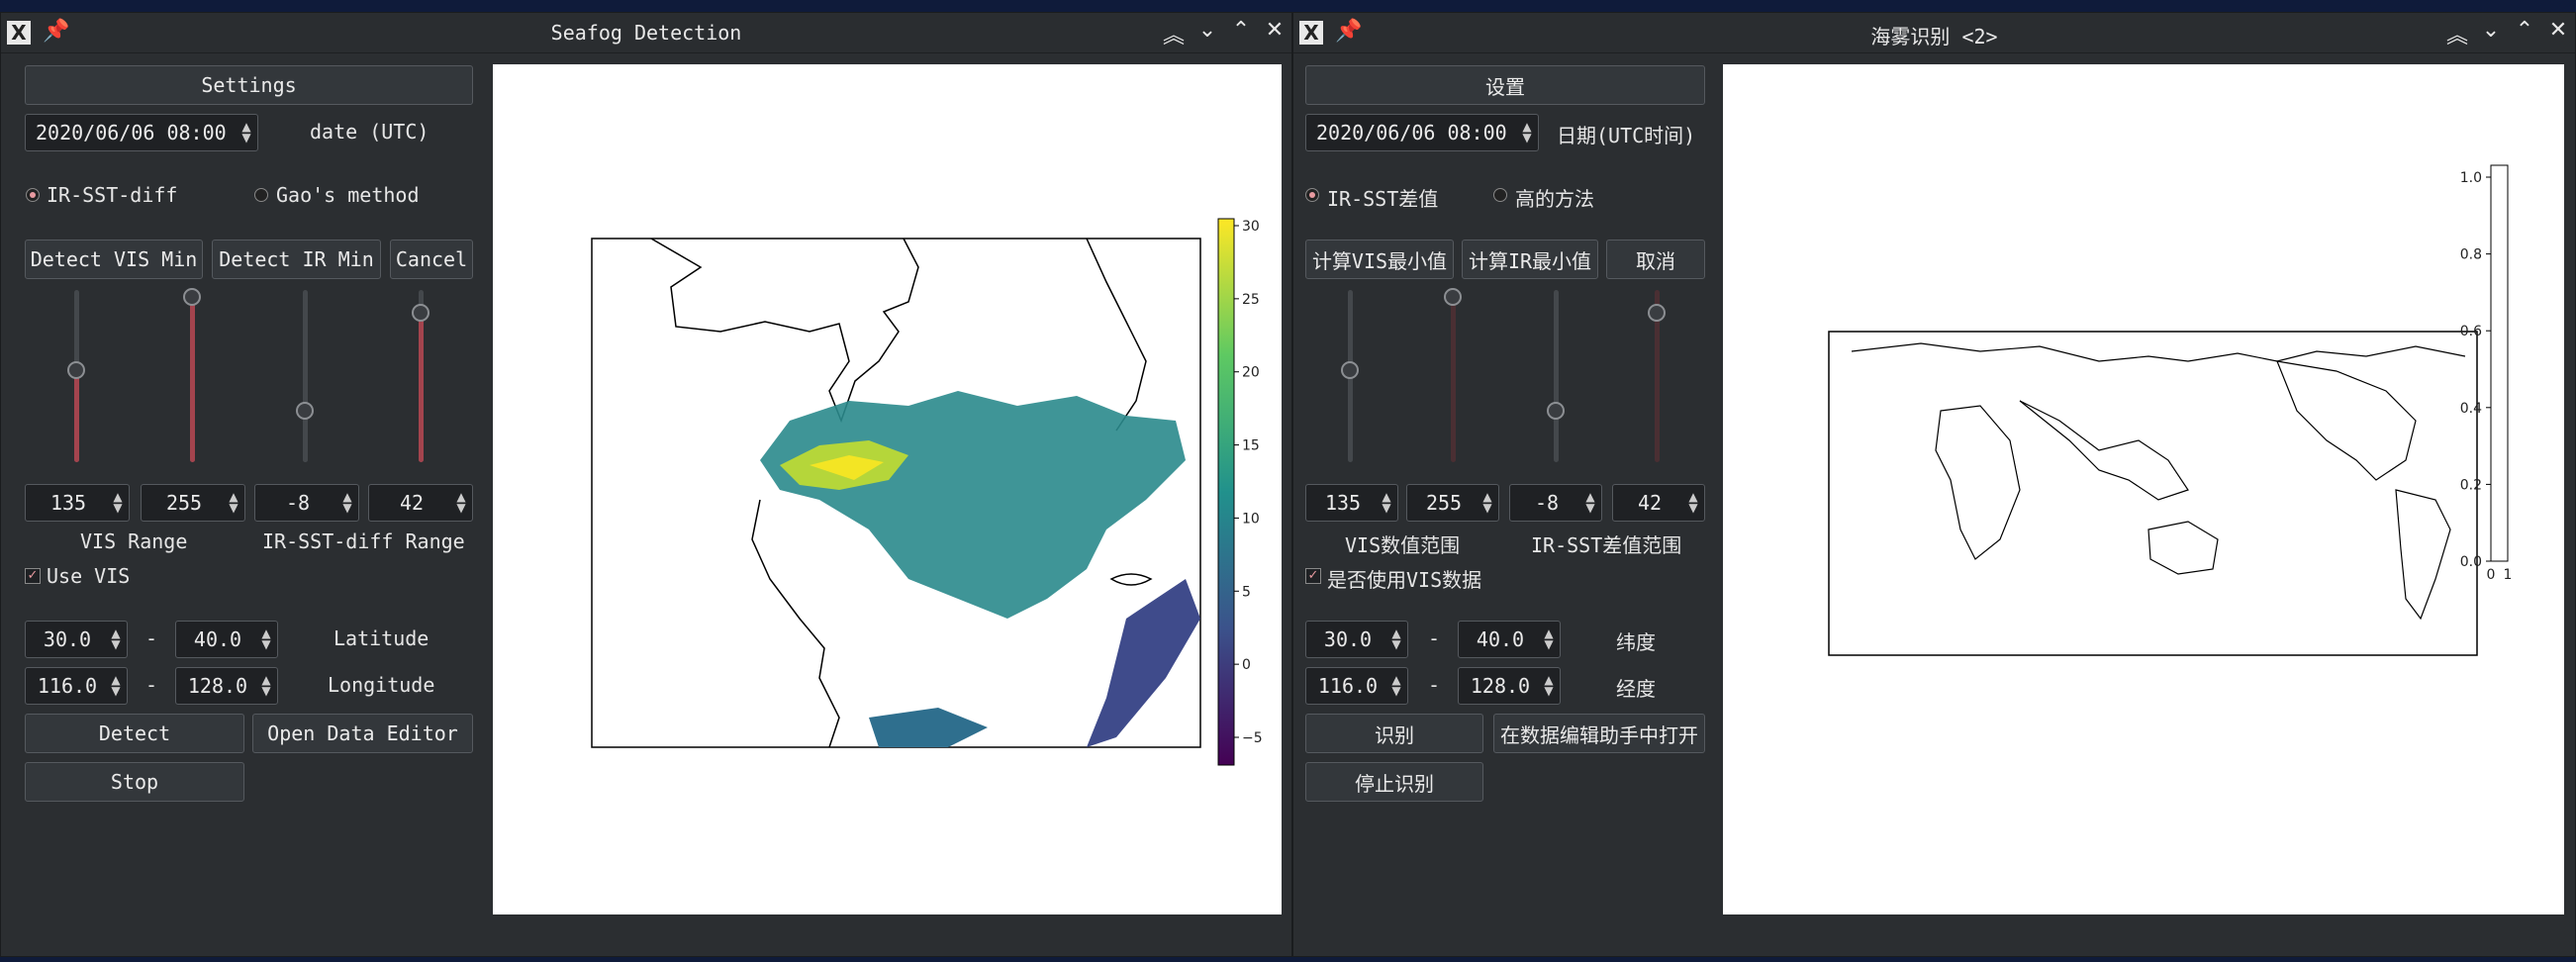 The image size is (2576, 962). What do you see at coordinates (89, 576) in the screenshot?
I see `use-vis-label: Use VIS` at bounding box center [89, 576].